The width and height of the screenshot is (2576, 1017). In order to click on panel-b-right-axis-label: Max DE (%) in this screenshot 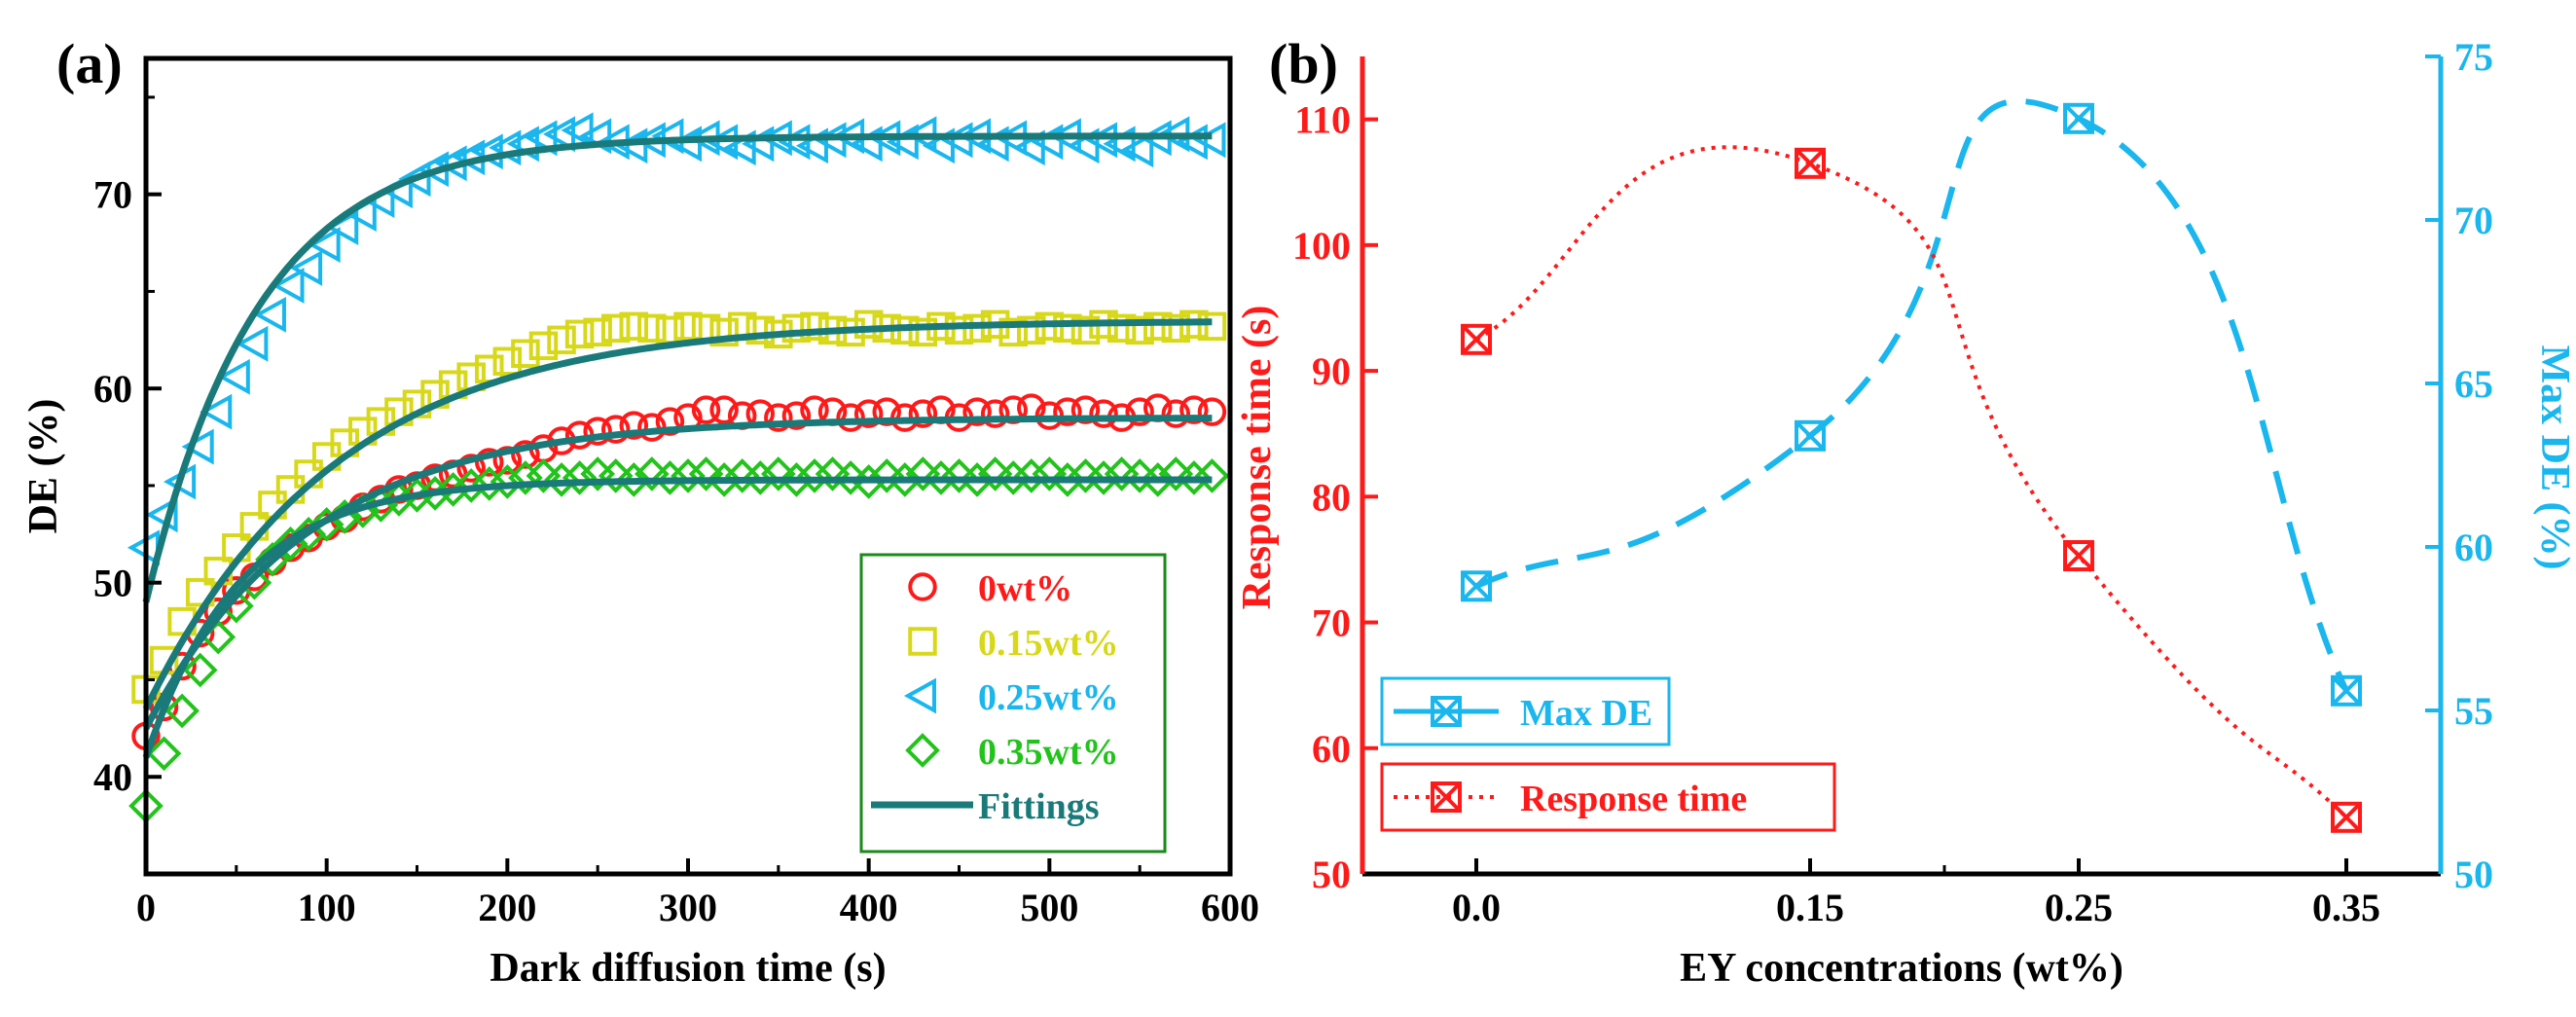, I will do `click(2554, 457)`.